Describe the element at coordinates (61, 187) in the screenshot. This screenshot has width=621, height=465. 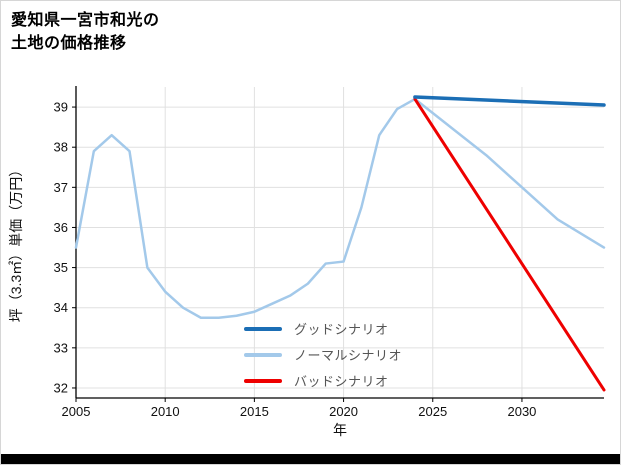
I see `y-tick-label: 37` at that location.